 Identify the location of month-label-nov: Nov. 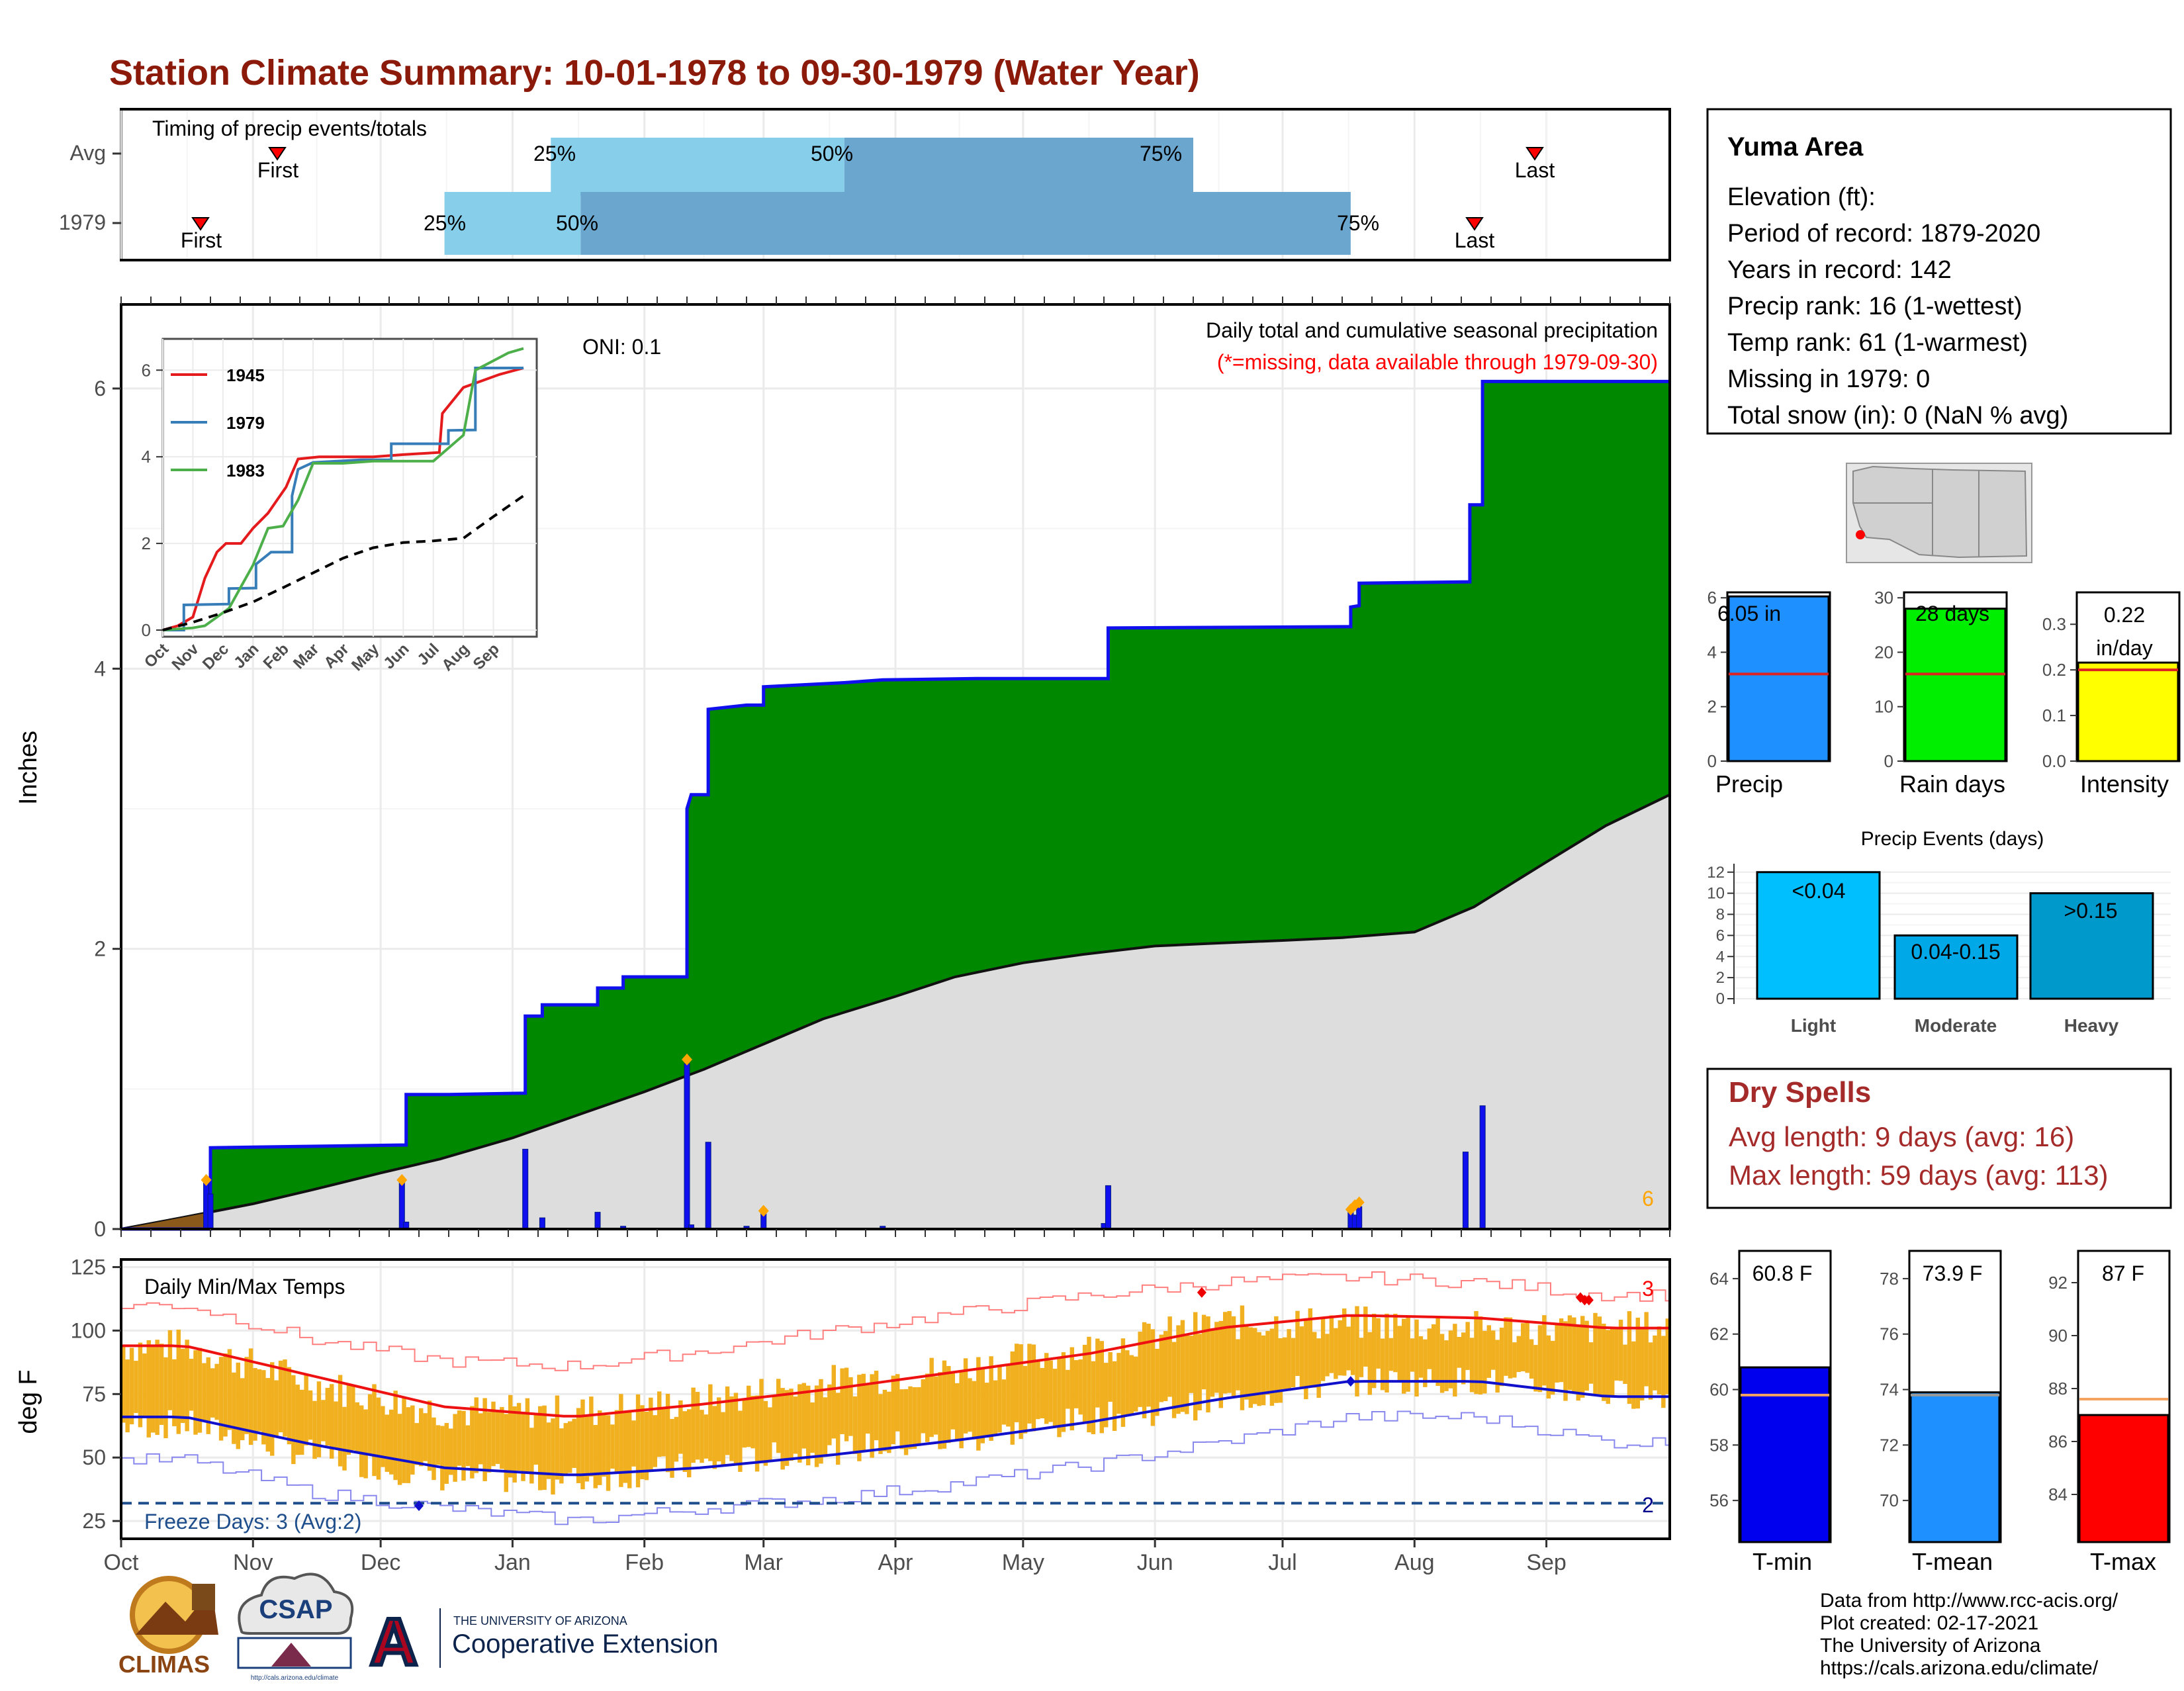
(253, 1563).